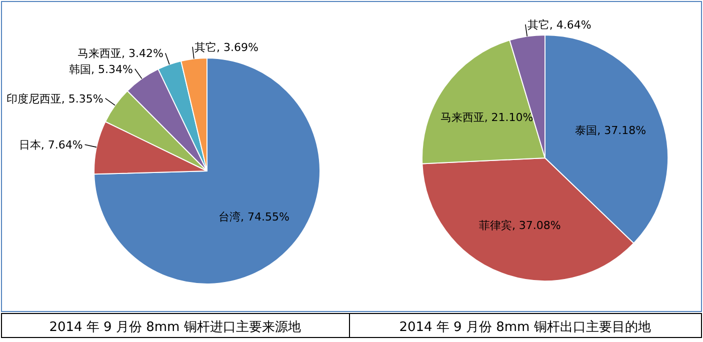  I want to click on slice-label: 日本, 7.64%, so click(50, 145).